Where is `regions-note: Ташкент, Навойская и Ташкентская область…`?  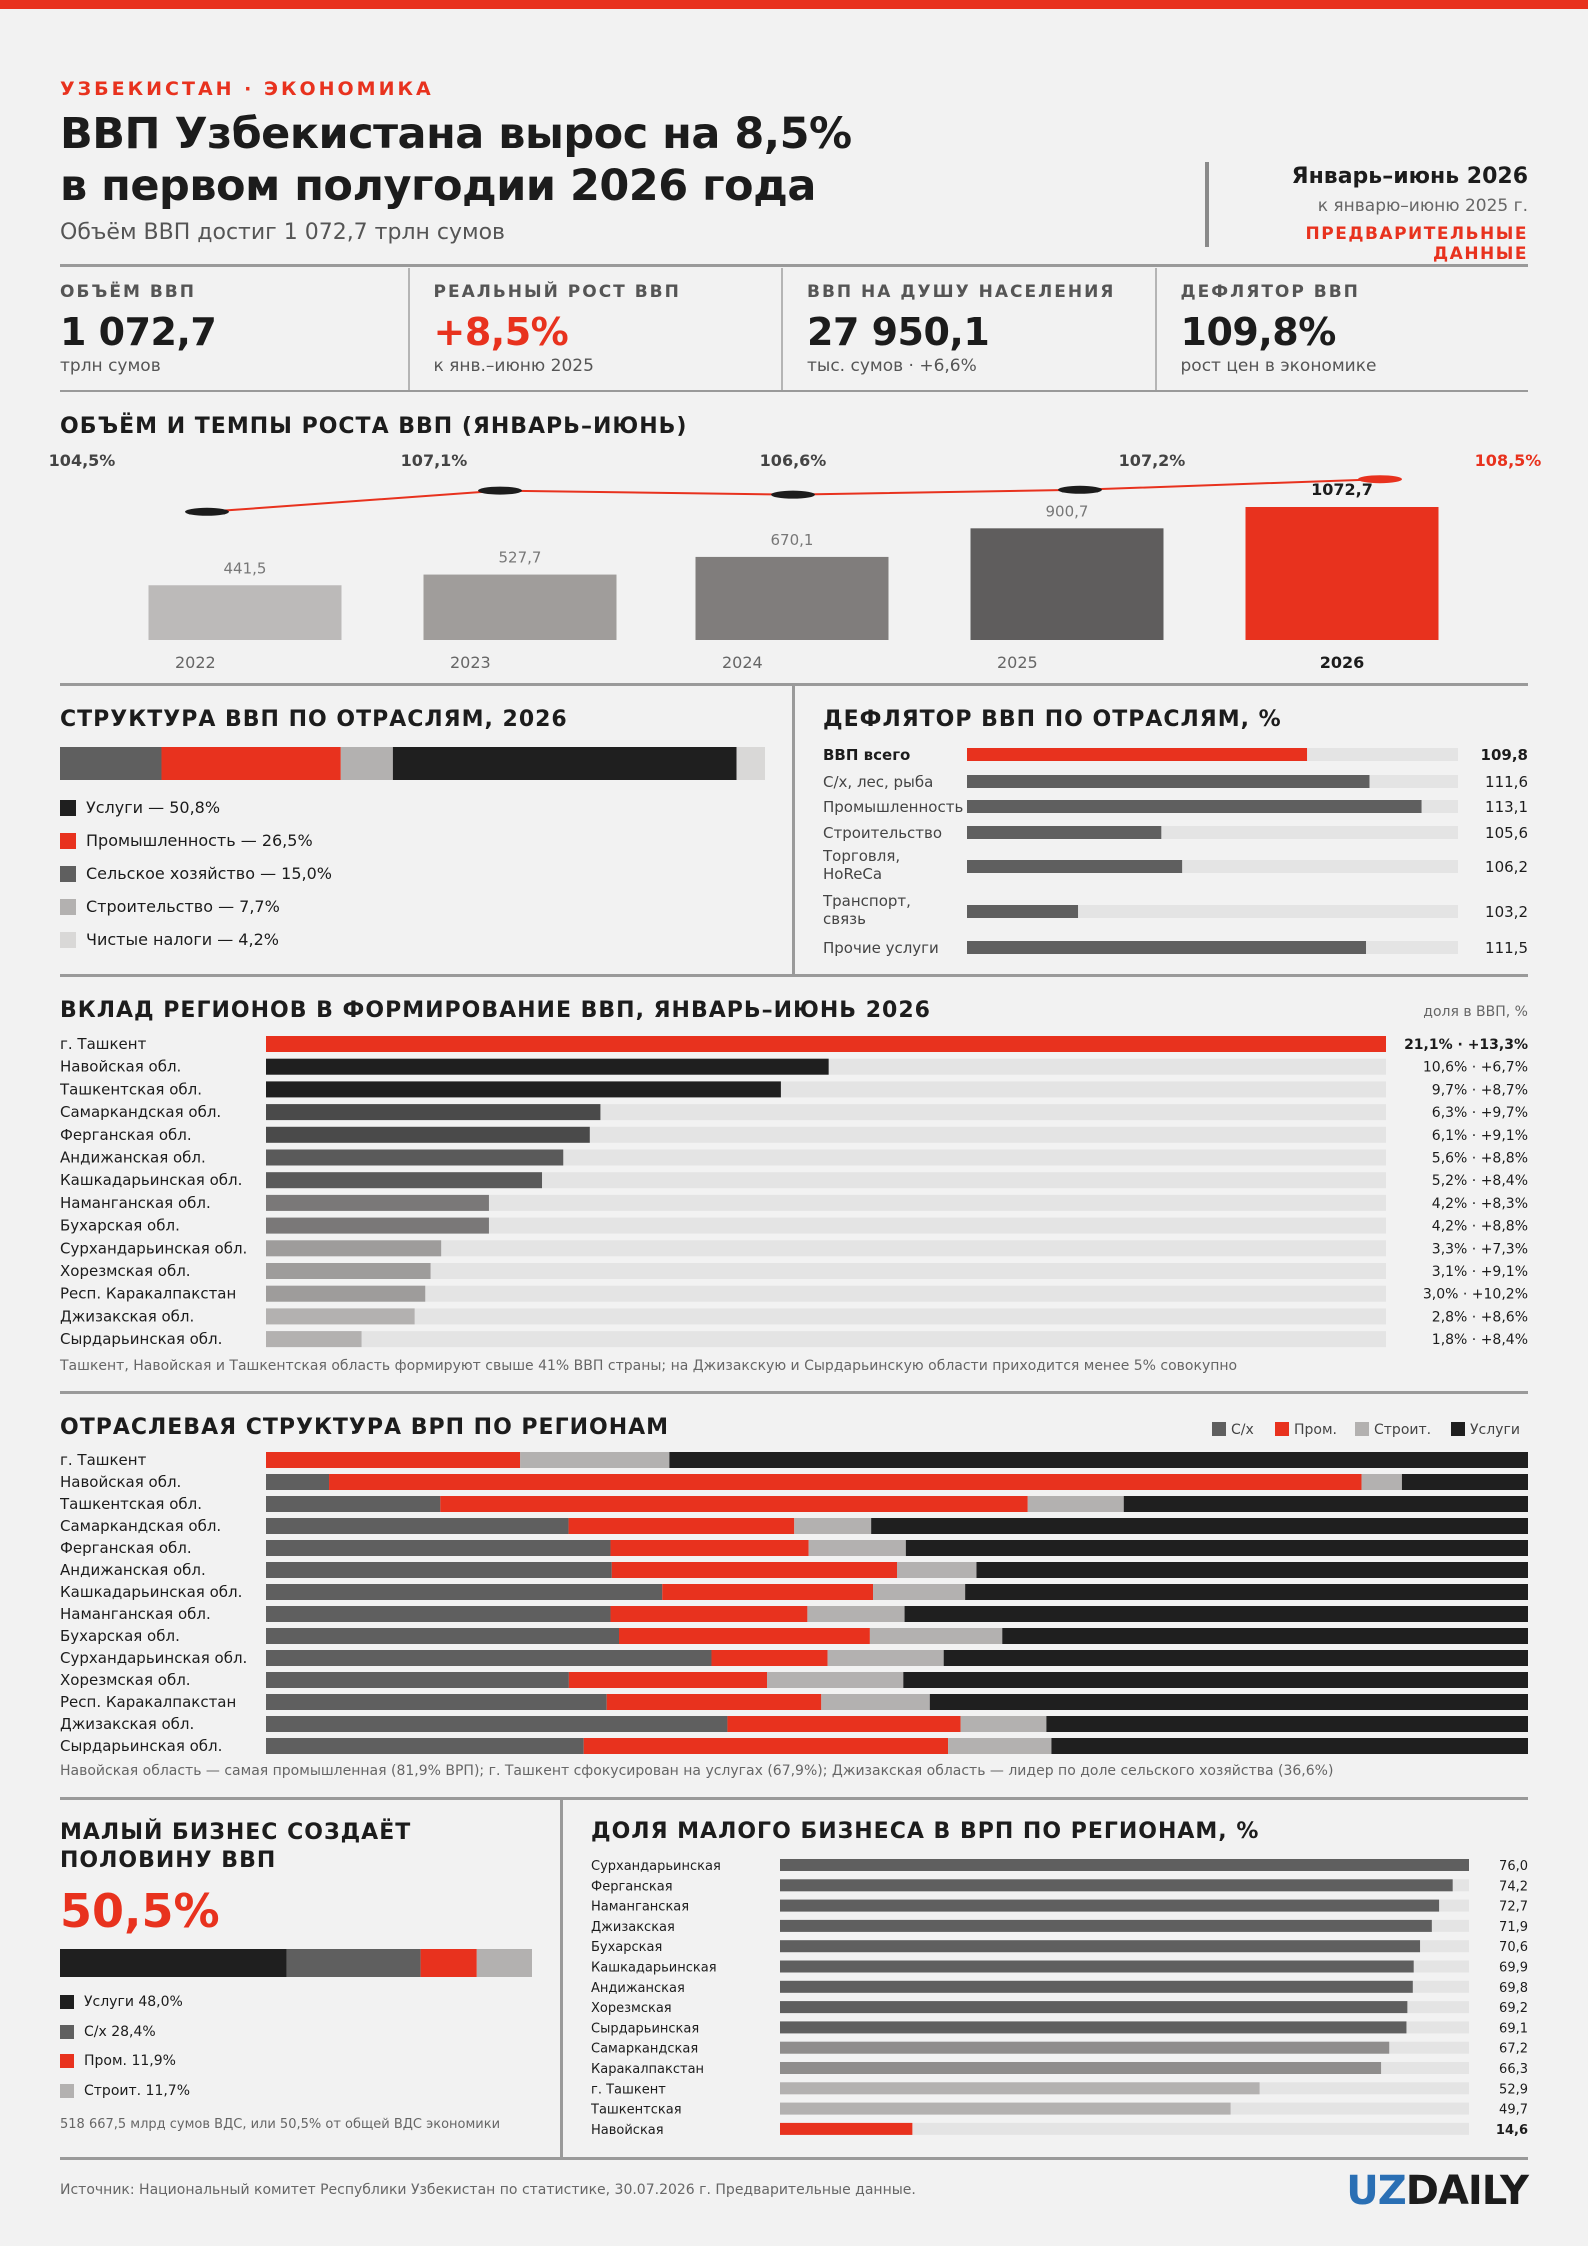
regions-note: Ташкент, Навойская и Ташкентская область… is located at coordinates (649, 1366).